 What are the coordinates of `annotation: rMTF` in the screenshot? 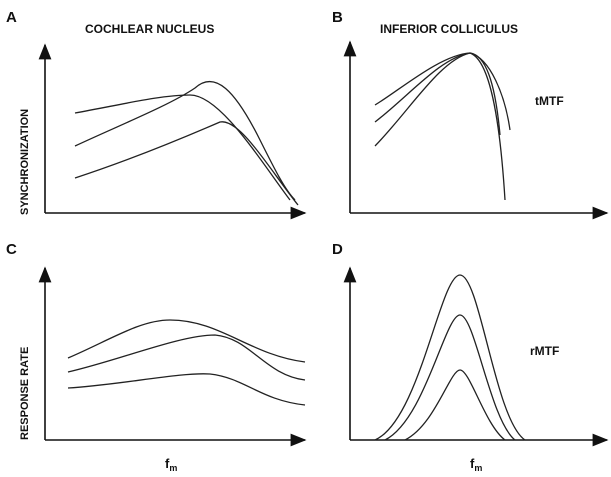 It's located at (544, 351).